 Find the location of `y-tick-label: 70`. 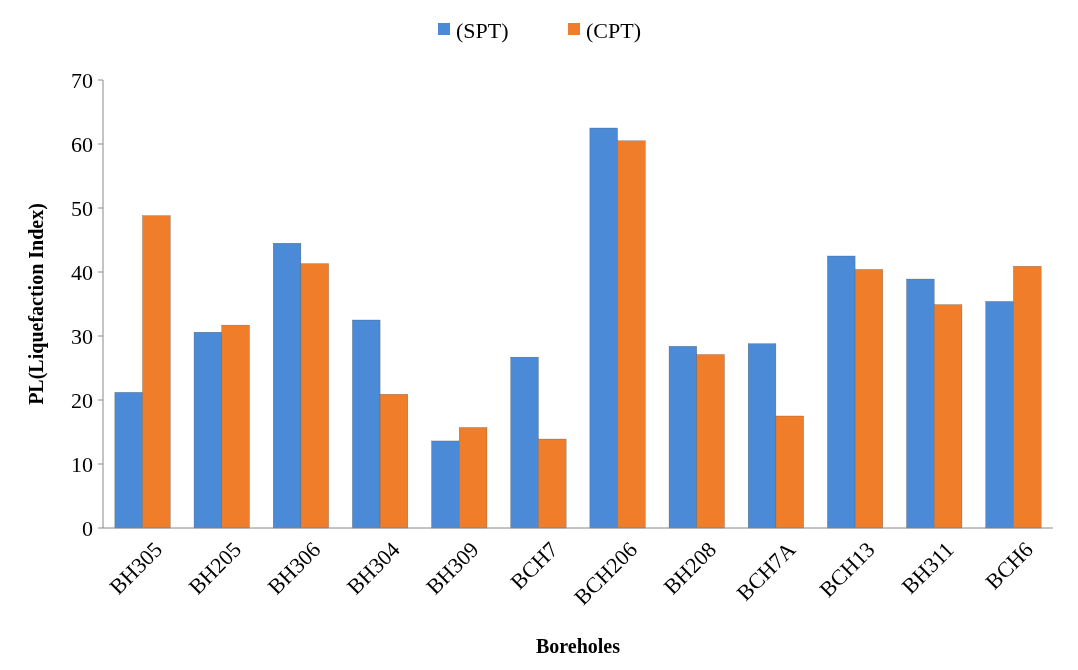

y-tick-label: 70 is located at coordinates (82, 80).